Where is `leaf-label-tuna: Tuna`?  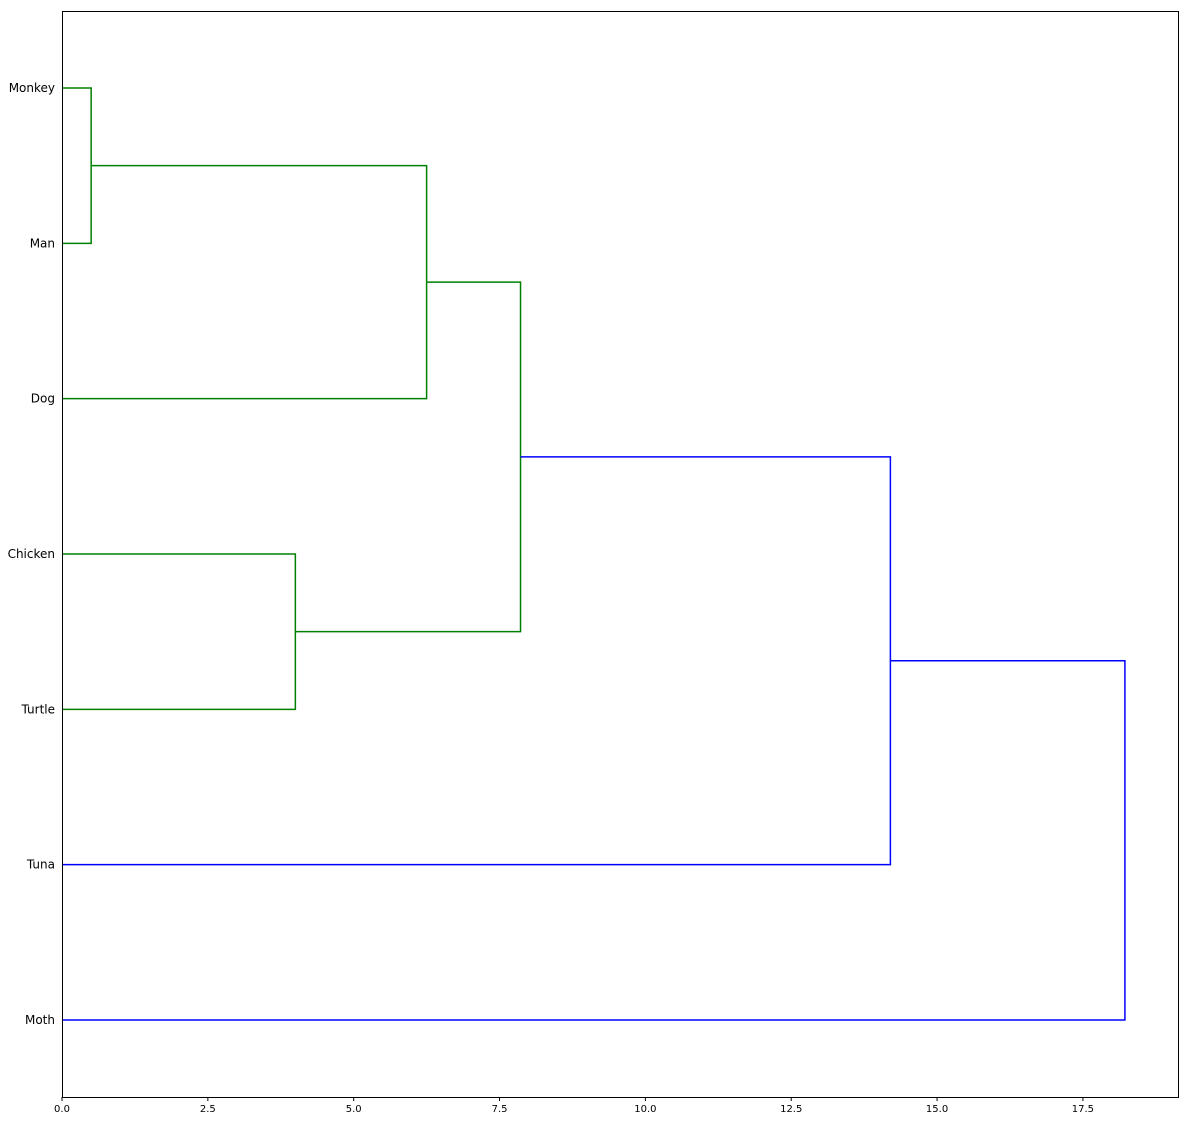 leaf-label-tuna: Tuna is located at coordinates (40, 865).